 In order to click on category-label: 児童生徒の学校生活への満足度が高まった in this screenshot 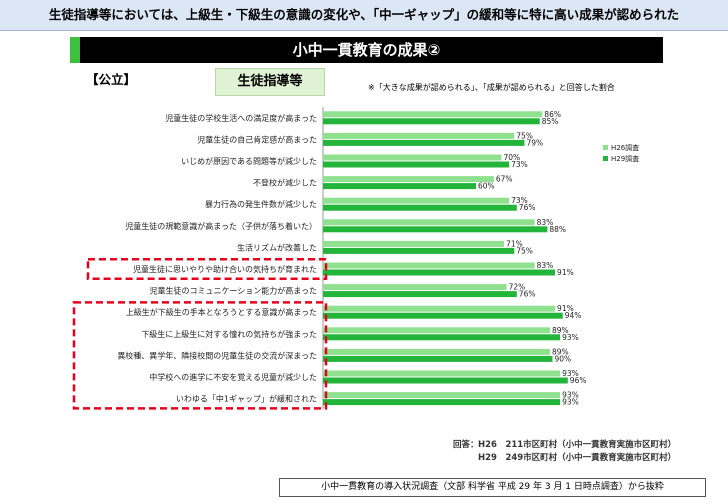, I will do `click(241, 118)`.